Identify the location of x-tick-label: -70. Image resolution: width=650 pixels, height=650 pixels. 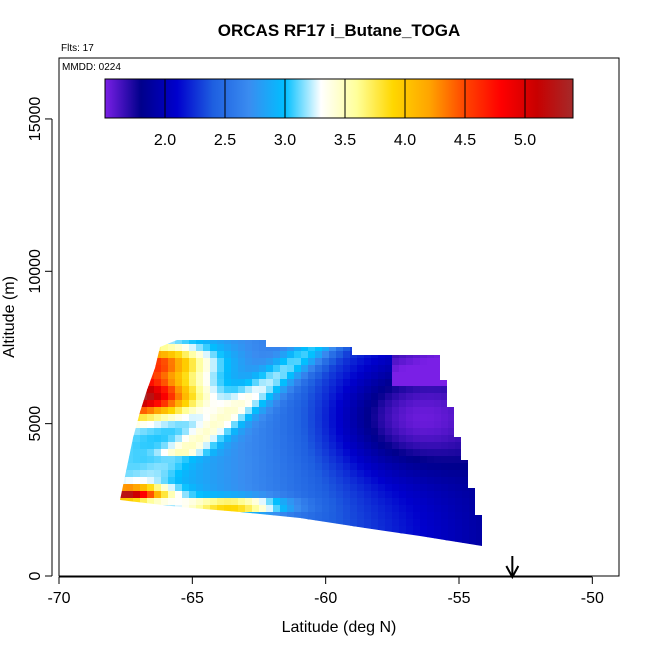
(58, 598).